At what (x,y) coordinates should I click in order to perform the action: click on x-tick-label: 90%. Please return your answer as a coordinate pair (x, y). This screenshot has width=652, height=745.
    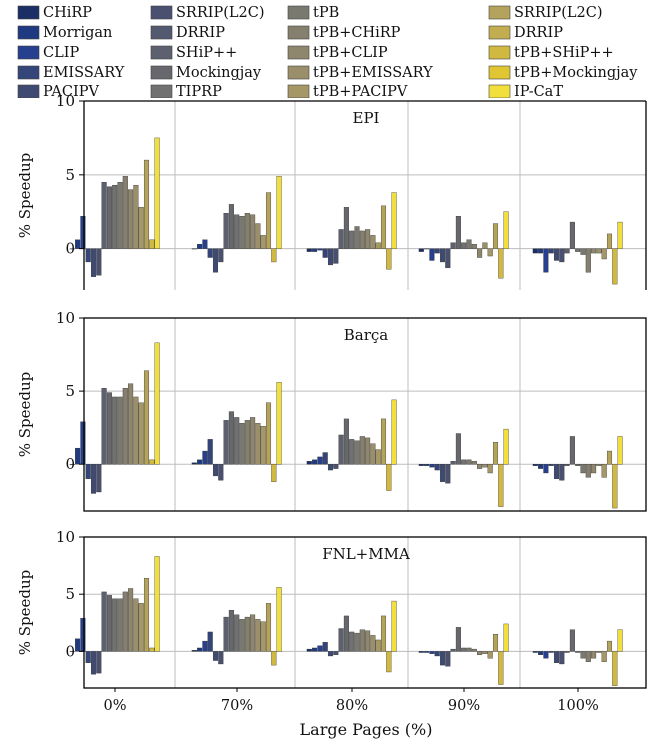
    Looking at the image, I should click on (464, 706).